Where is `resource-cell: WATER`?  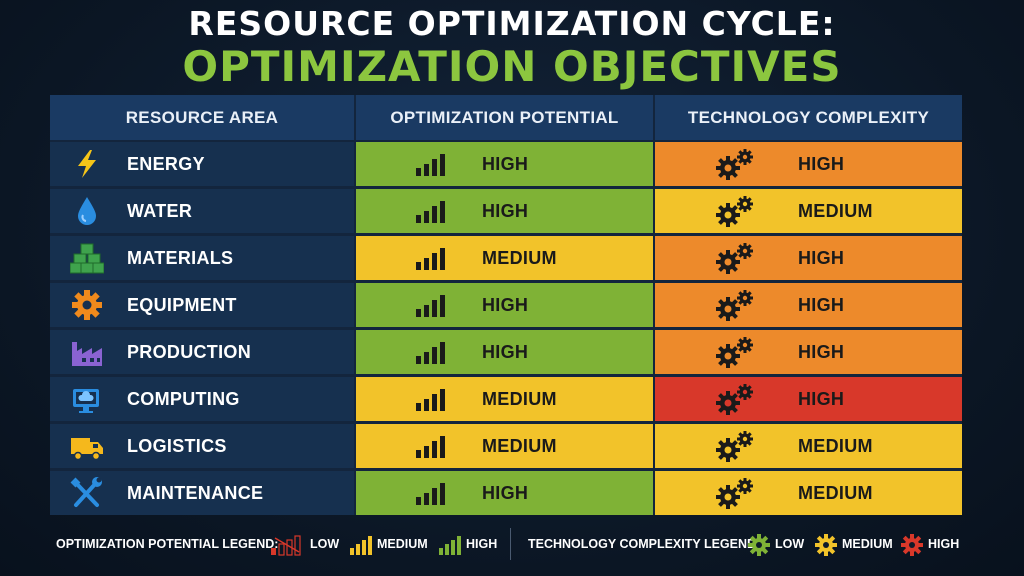 resource-cell: WATER is located at coordinates (202, 211).